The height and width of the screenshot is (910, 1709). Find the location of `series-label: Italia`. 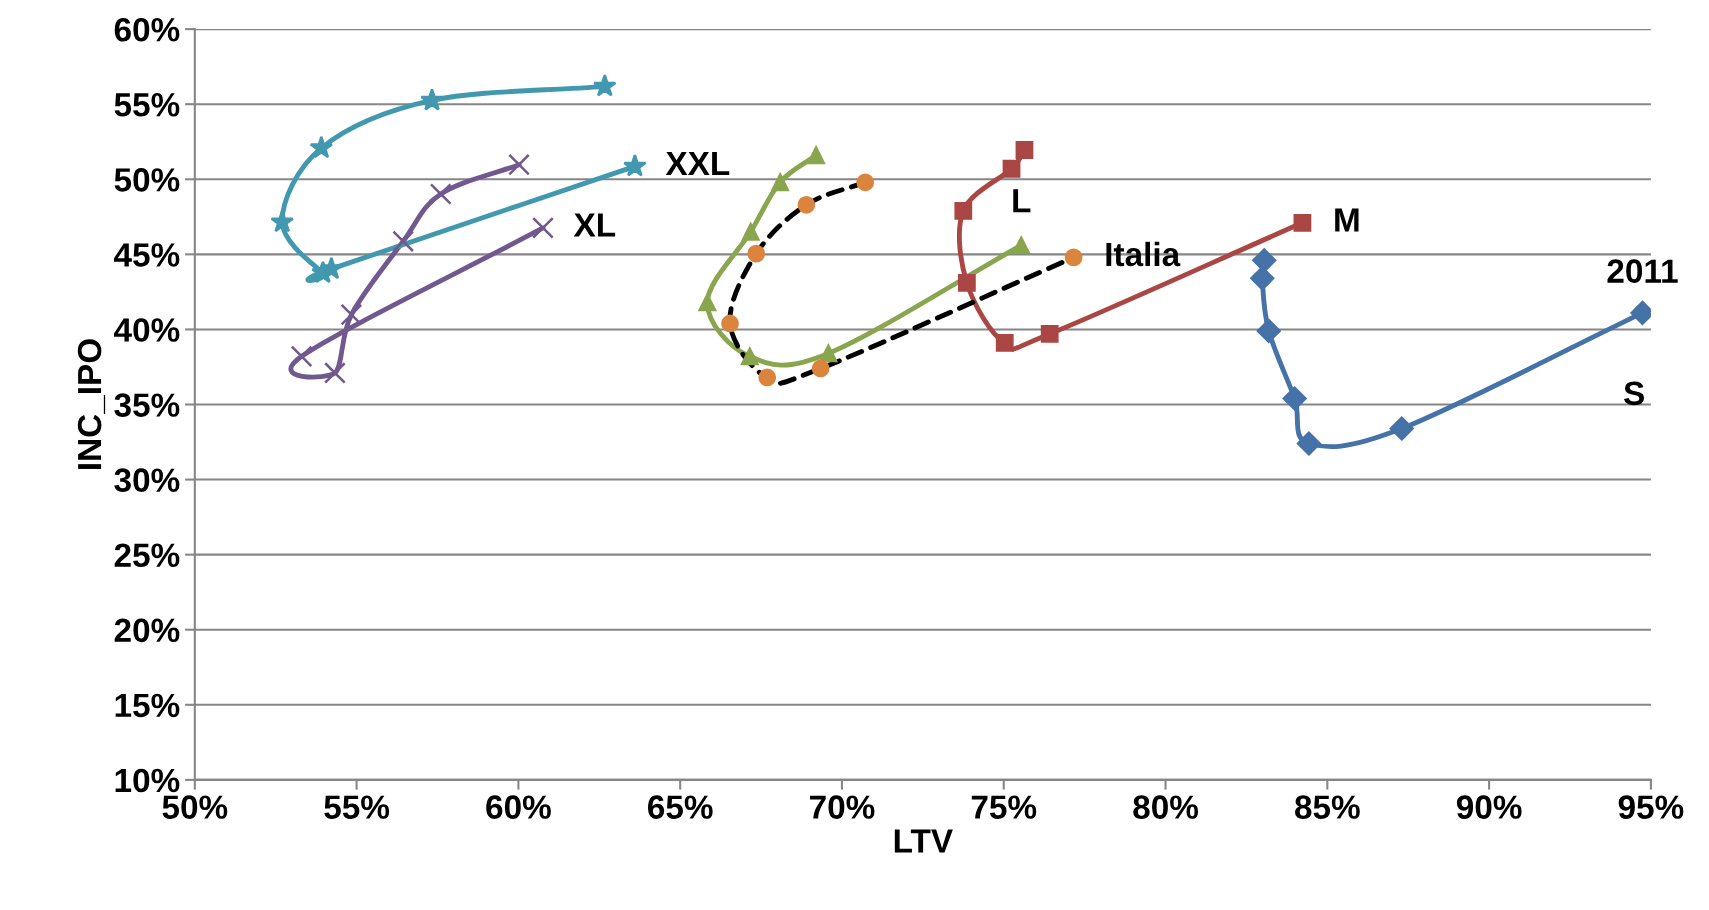

series-label: Italia is located at coordinates (1143, 254).